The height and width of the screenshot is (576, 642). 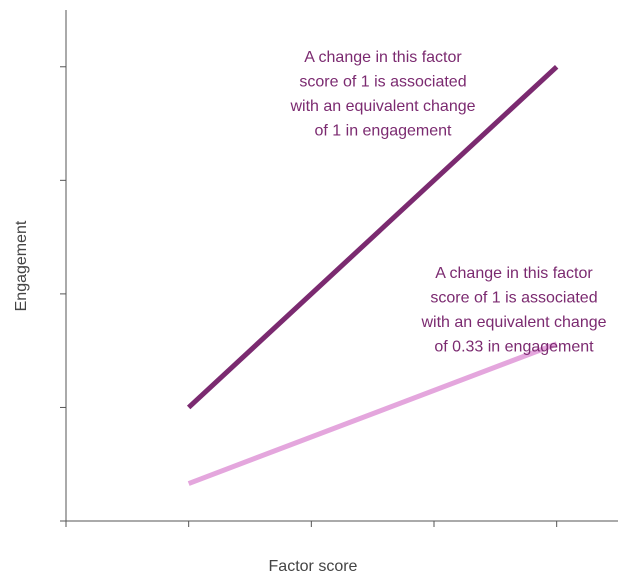 I want to click on y-axis-label: Engagement, so click(x=21, y=265).